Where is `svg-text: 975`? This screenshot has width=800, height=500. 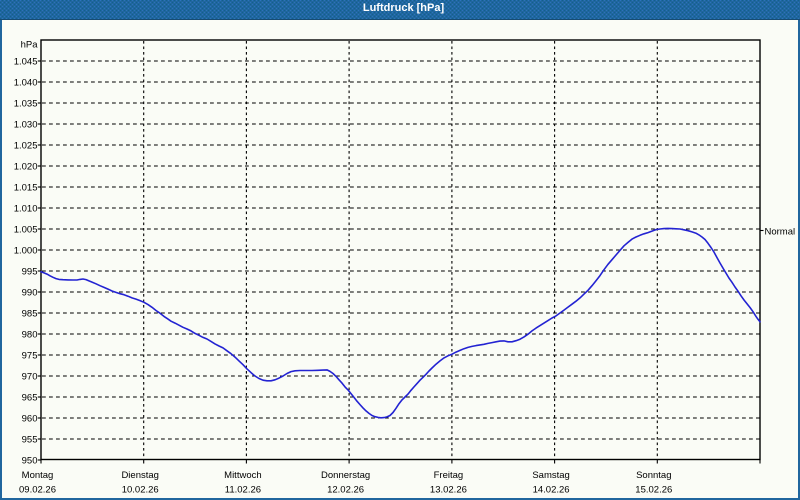 svg-text: 975 is located at coordinates (30, 356).